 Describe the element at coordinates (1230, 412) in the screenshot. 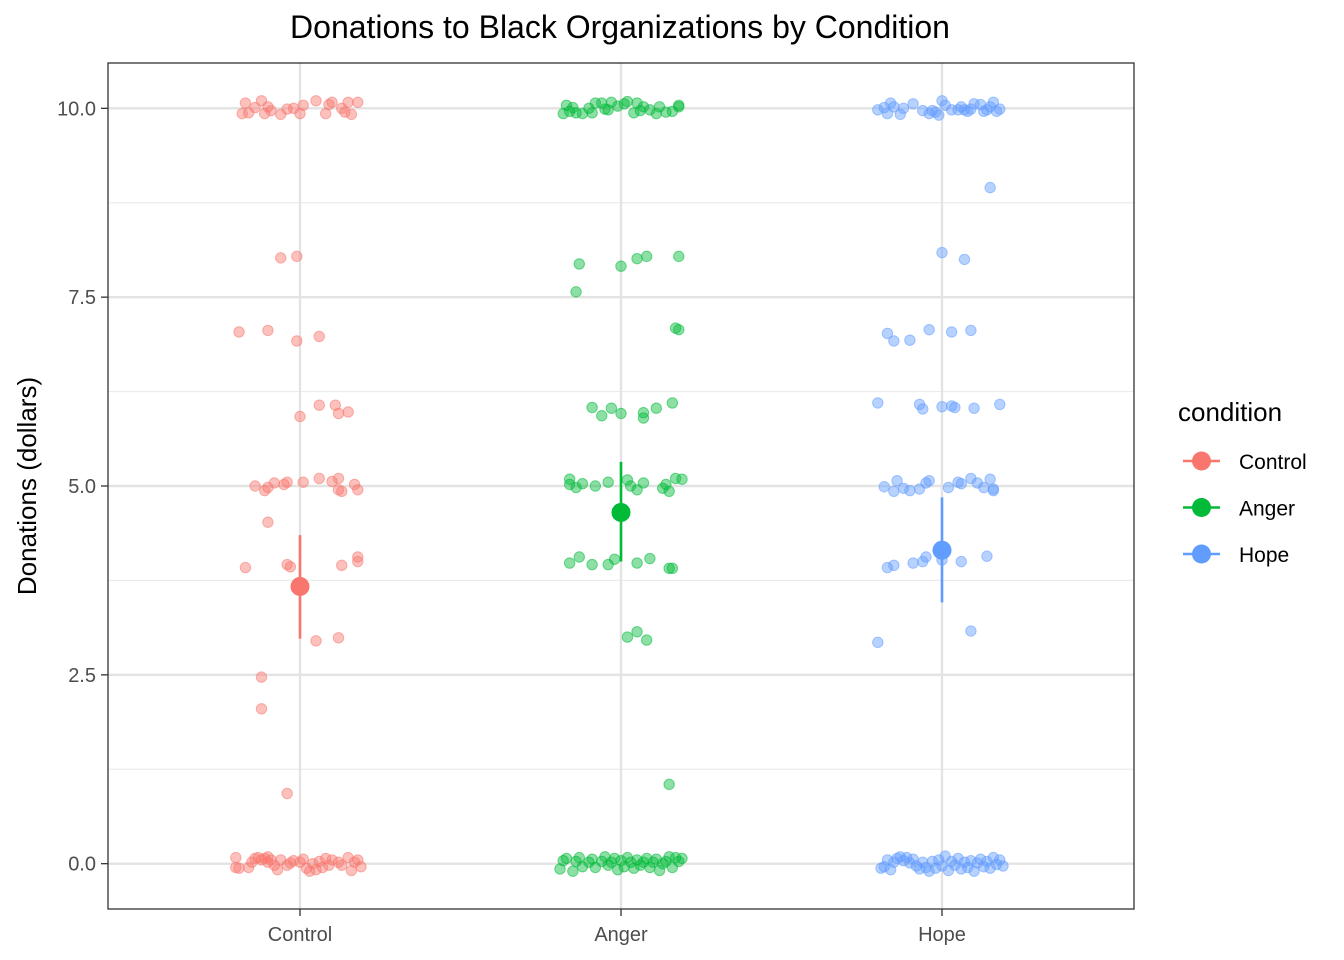

I see `legend-title: condition` at that location.